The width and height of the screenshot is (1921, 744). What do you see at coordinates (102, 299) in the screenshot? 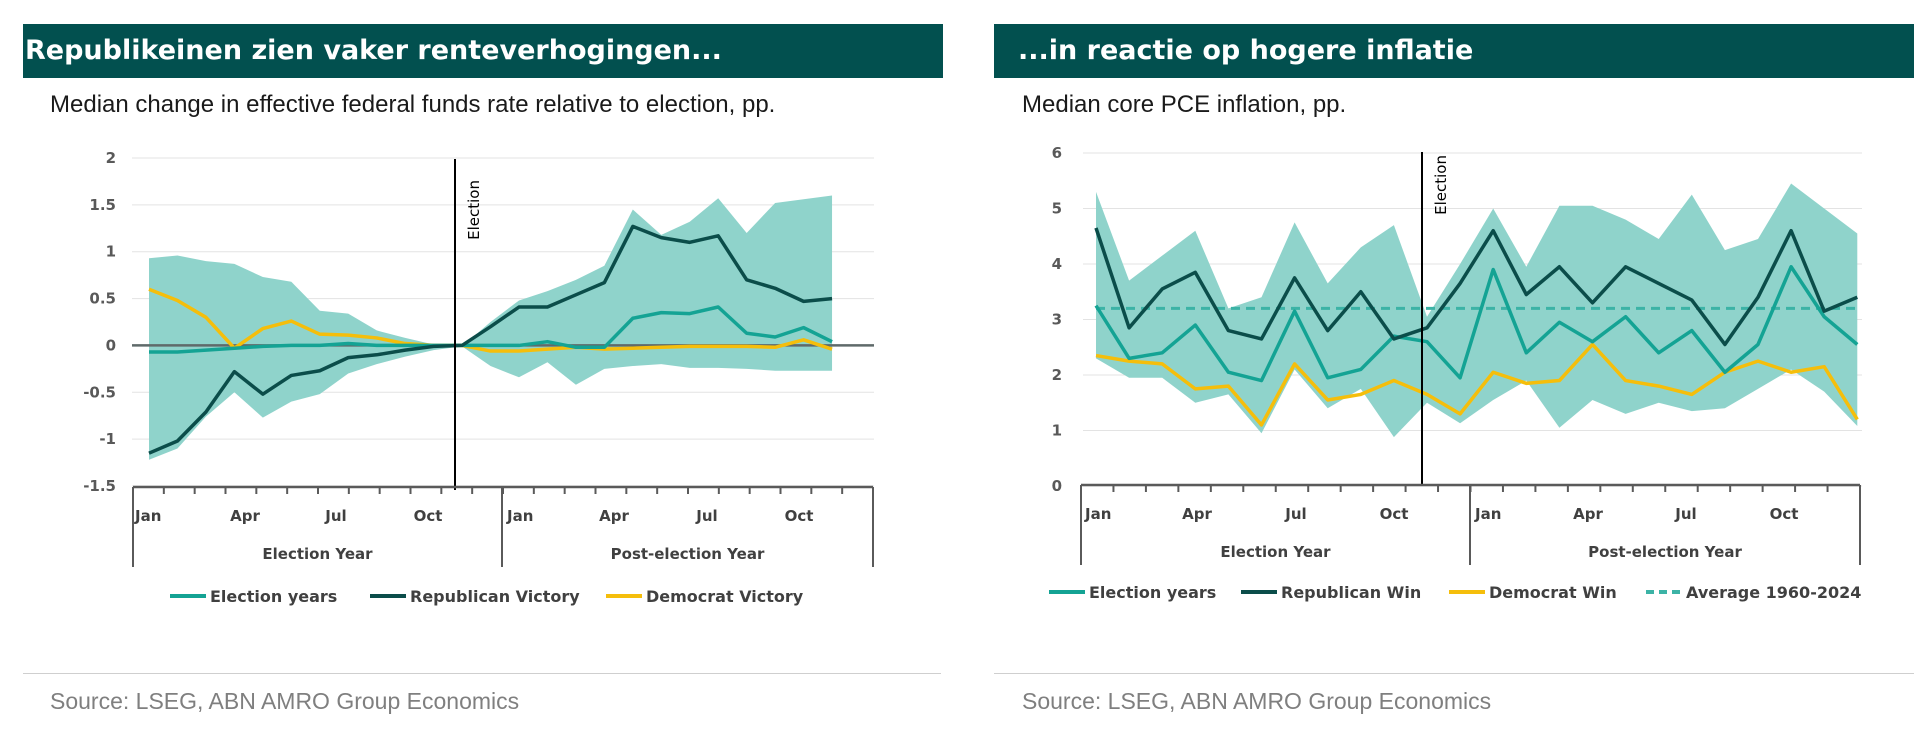
I see `y-tick-label: 0.5` at bounding box center [102, 299].